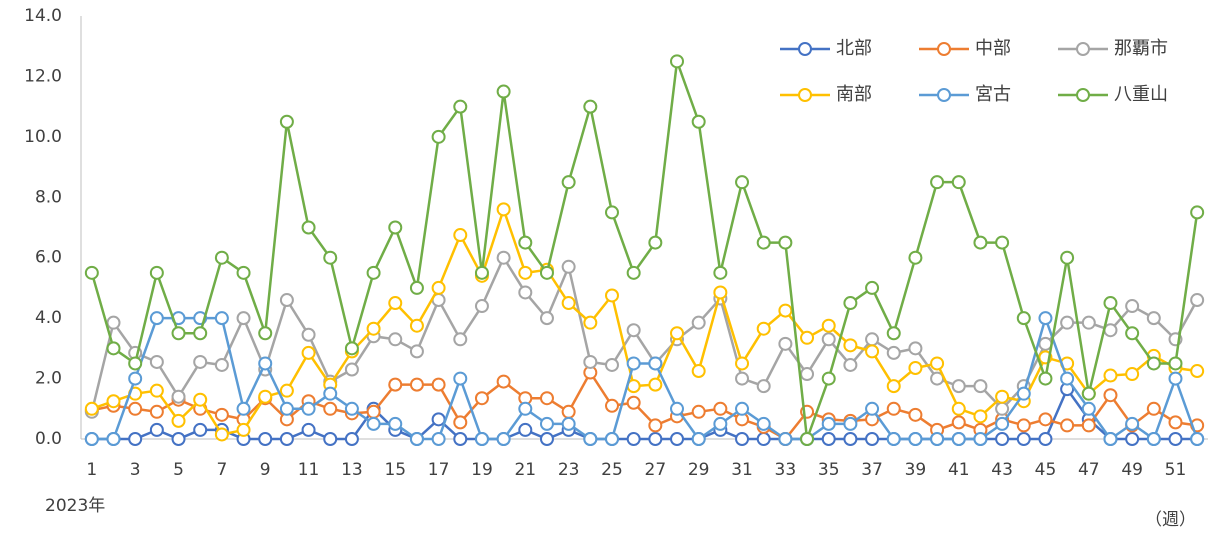 This screenshot has height=536, width=1209. What do you see at coordinates (43, 76) in the screenshot?
I see `y-tick-label: 12.0` at bounding box center [43, 76].